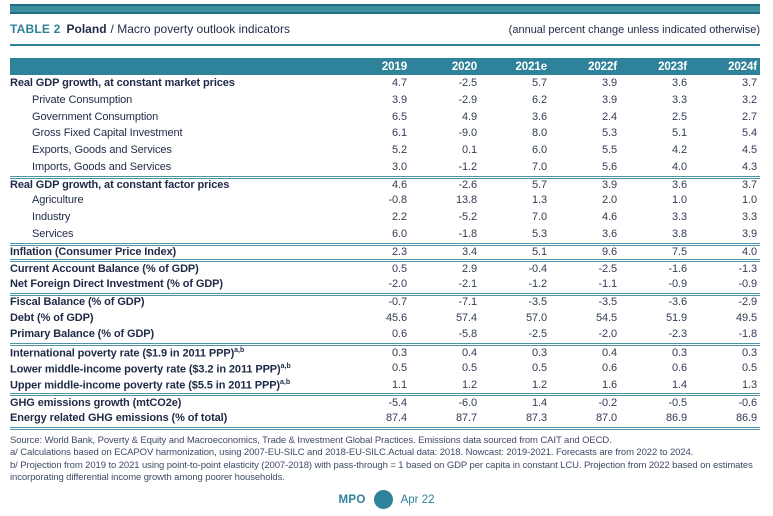 The image size is (773, 516). What do you see at coordinates (467, 185) in the screenshot?
I see `row-value: -2.6` at bounding box center [467, 185].